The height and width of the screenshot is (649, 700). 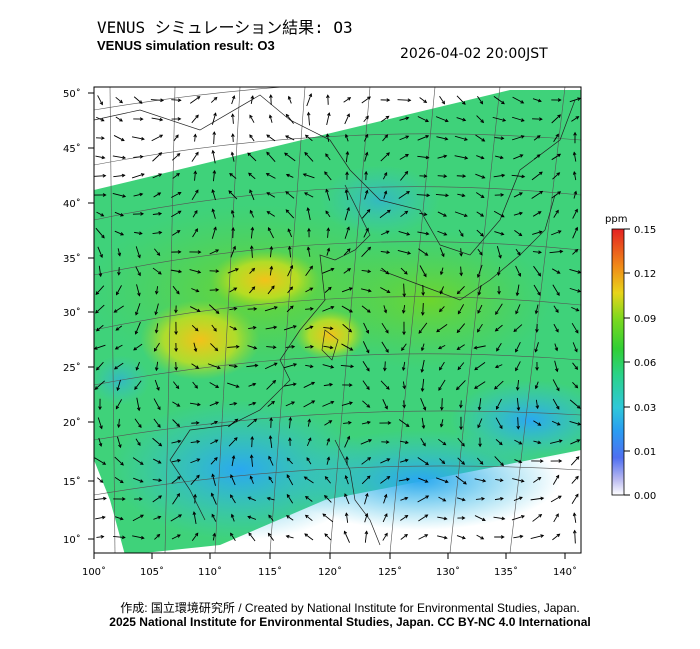 What do you see at coordinates (186, 45) in the screenshot?
I see `map-title-en: VENUS simulation result: O3` at bounding box center [186, 45].